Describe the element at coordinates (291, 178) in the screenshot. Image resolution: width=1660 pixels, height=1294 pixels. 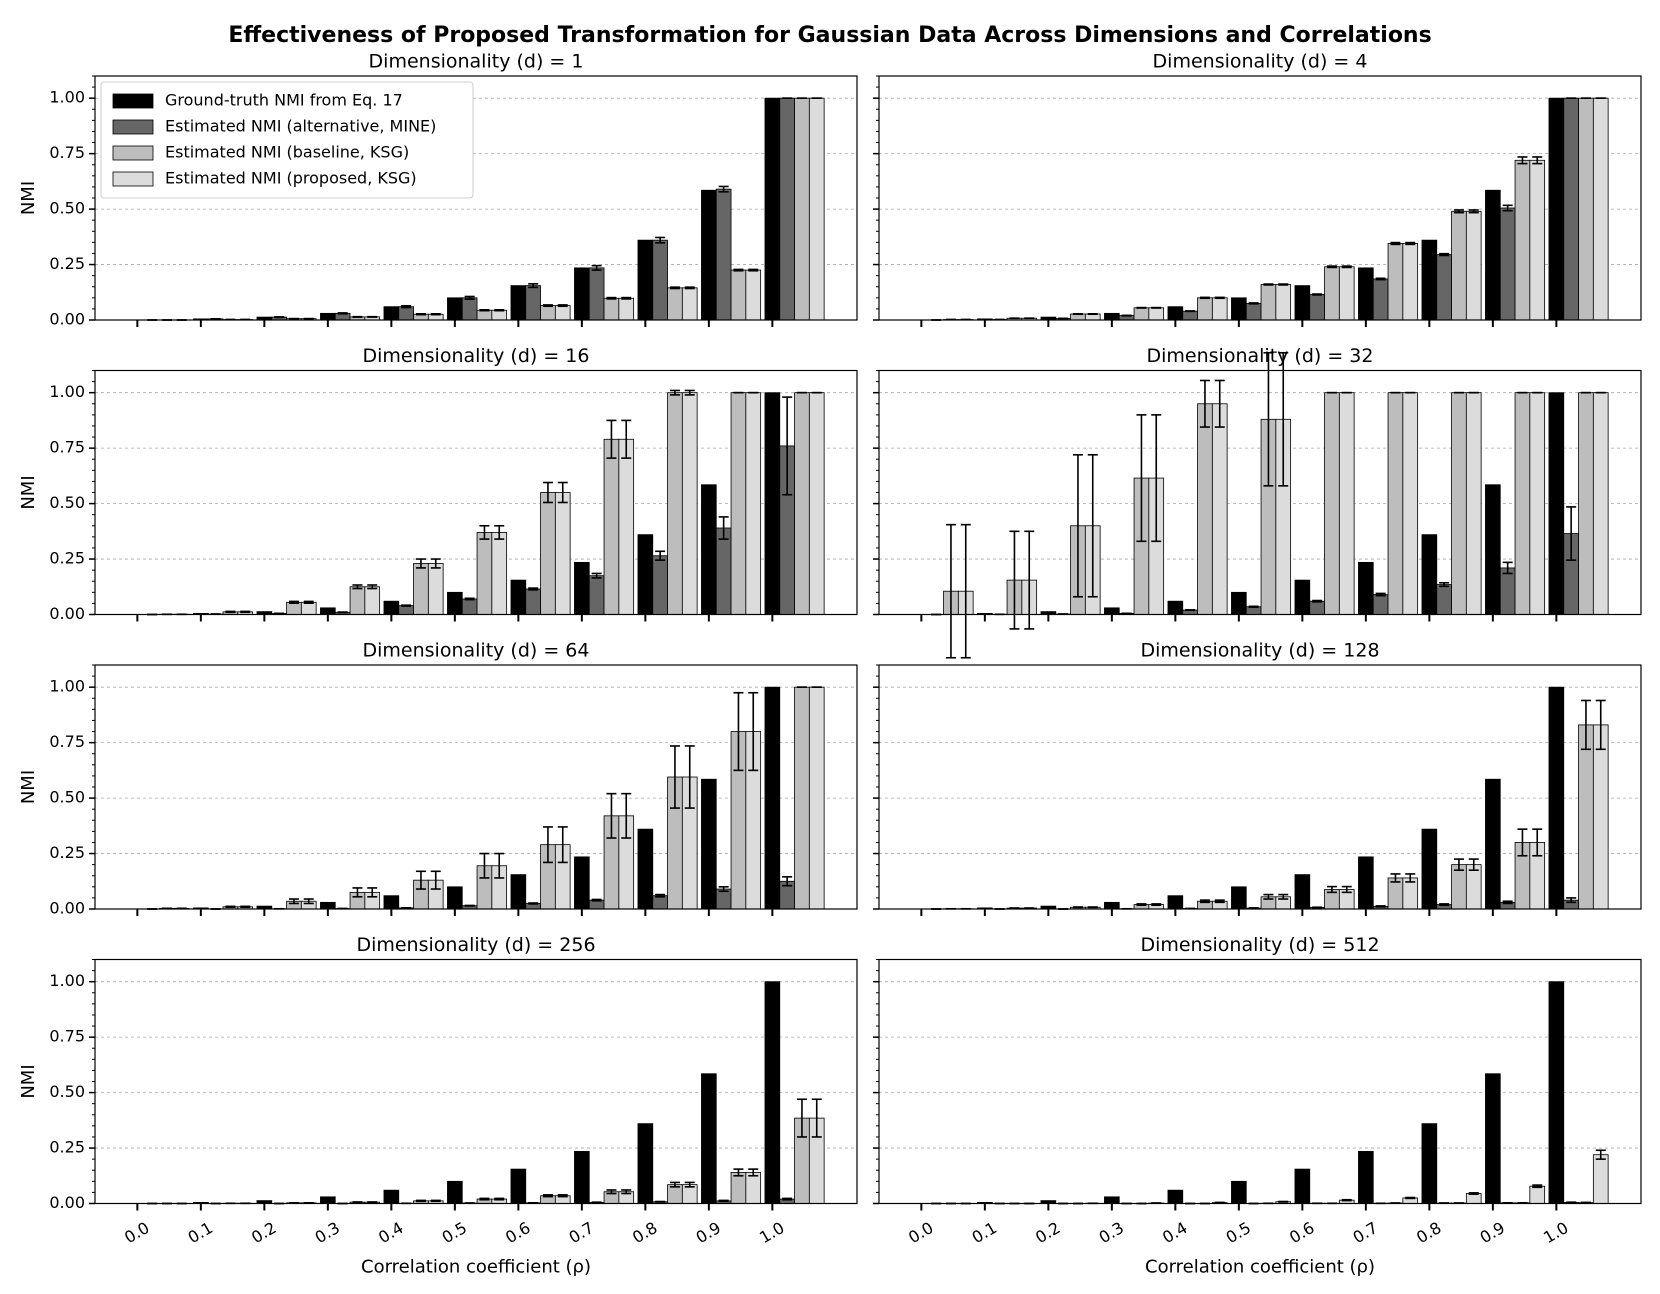
I see `legend-label: Estimated NMI (proposed, KSG)` at that location.